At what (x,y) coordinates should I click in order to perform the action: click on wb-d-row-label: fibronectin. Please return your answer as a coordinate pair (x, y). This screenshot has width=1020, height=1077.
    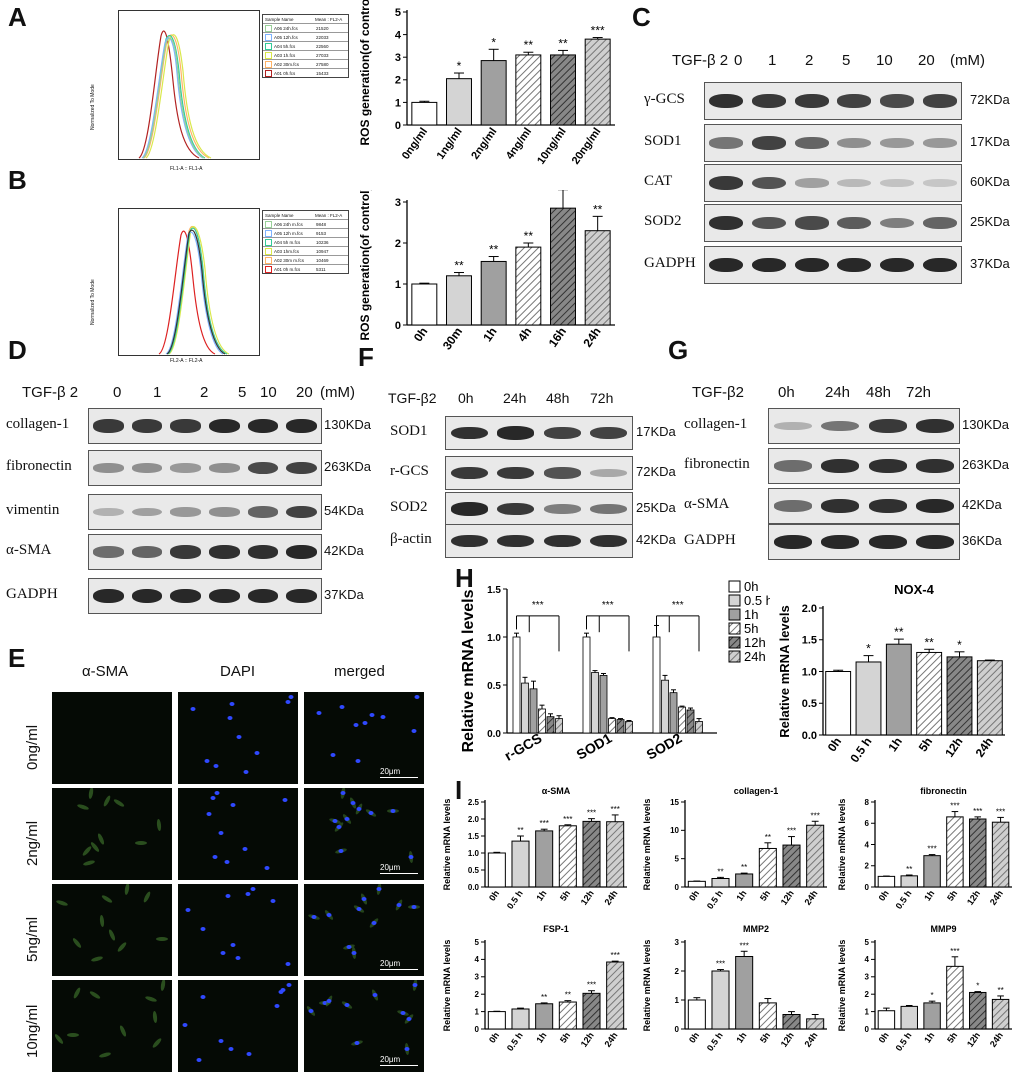
    Looking at the image, I should click on (39, 466).